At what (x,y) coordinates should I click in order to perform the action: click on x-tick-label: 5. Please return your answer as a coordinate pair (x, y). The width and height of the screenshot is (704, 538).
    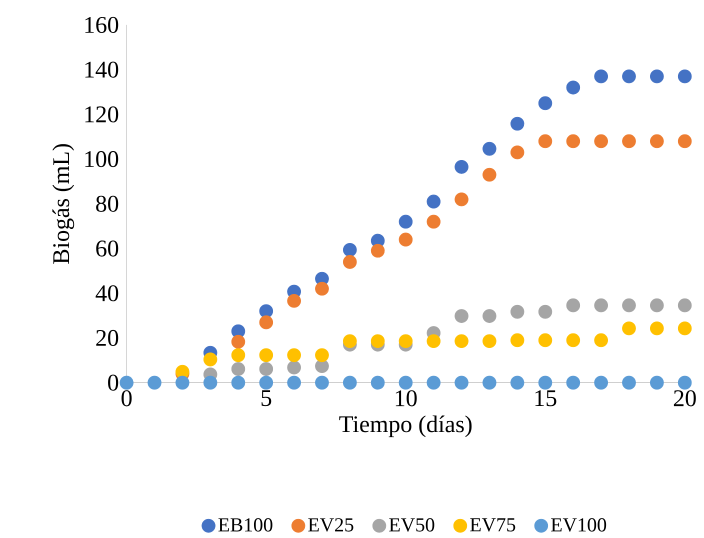
    Looking at the image, I should click on (267, 398).